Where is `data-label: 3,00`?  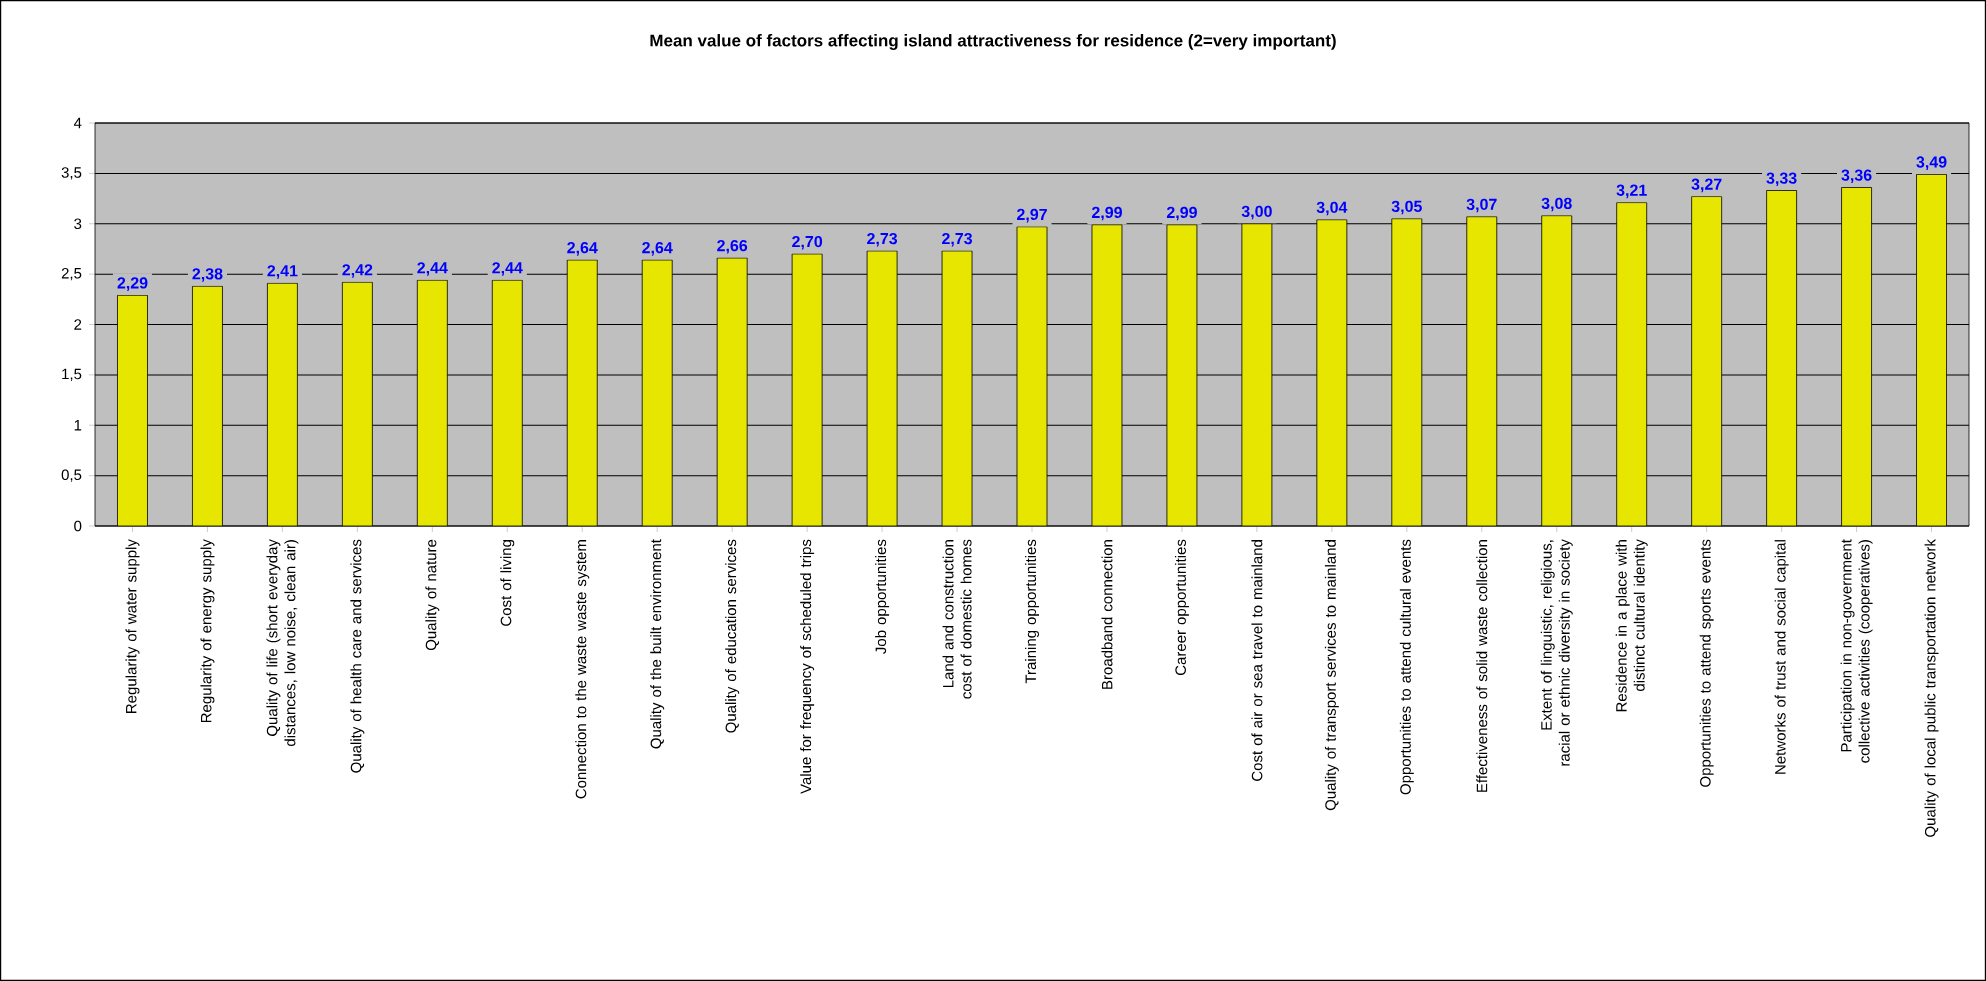 data-label: 3,00 is located at coordinates (1256, 212).